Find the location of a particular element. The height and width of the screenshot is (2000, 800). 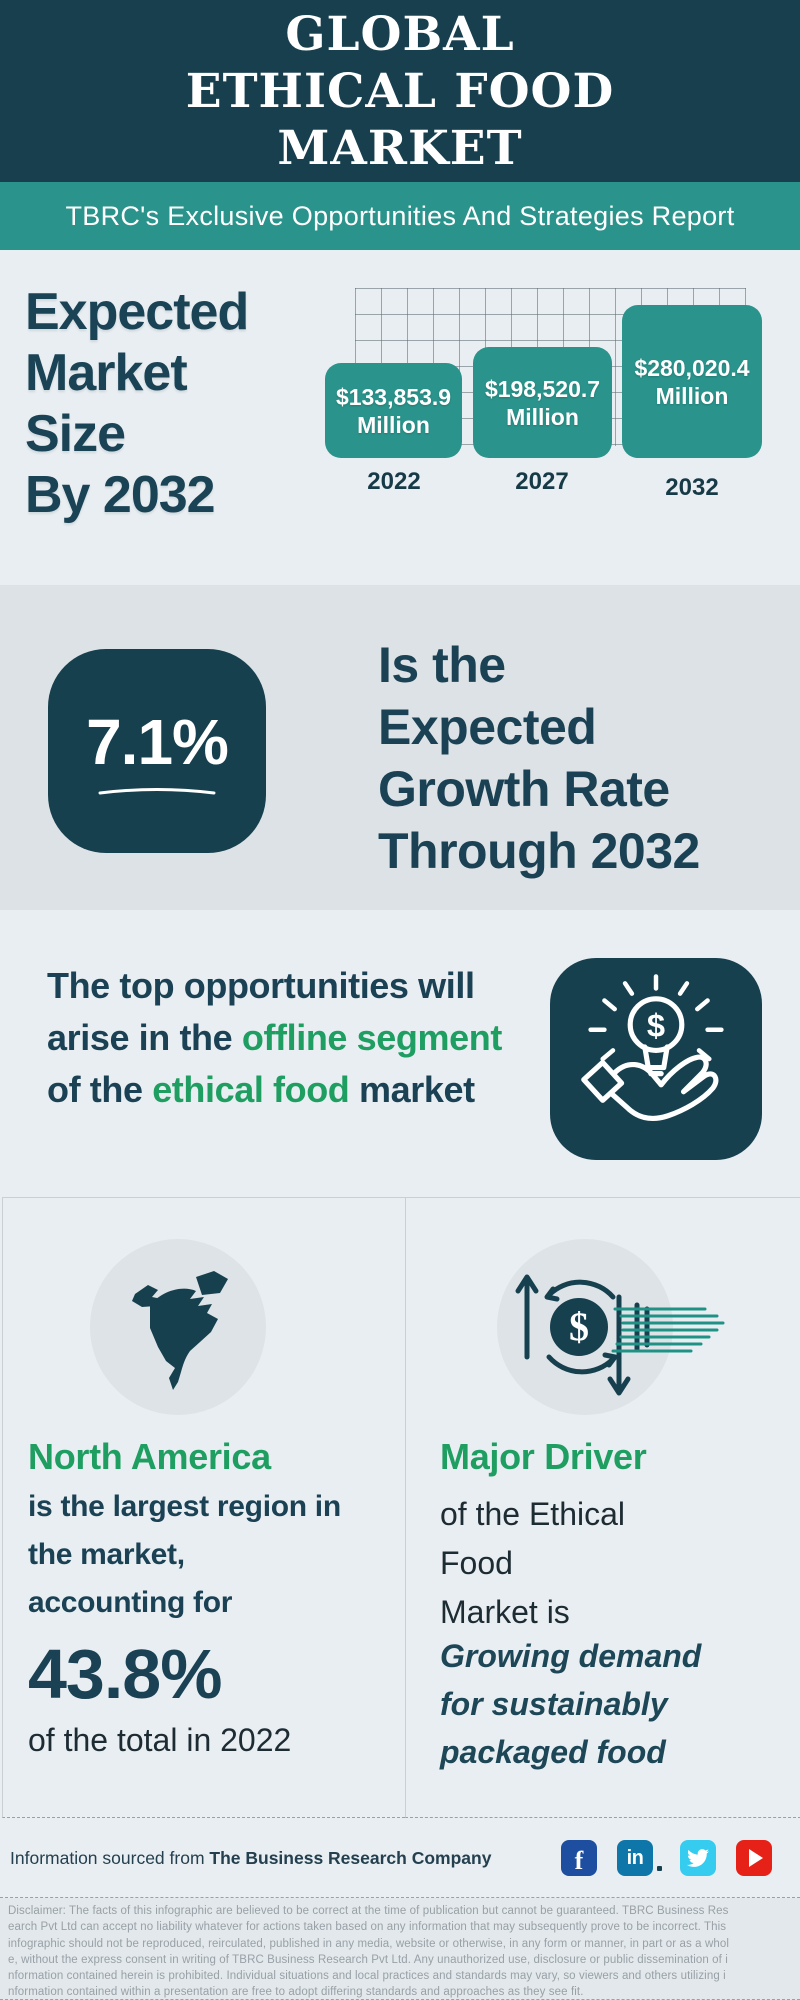

driver-line2: Food is located at coordinates (476, 1563).